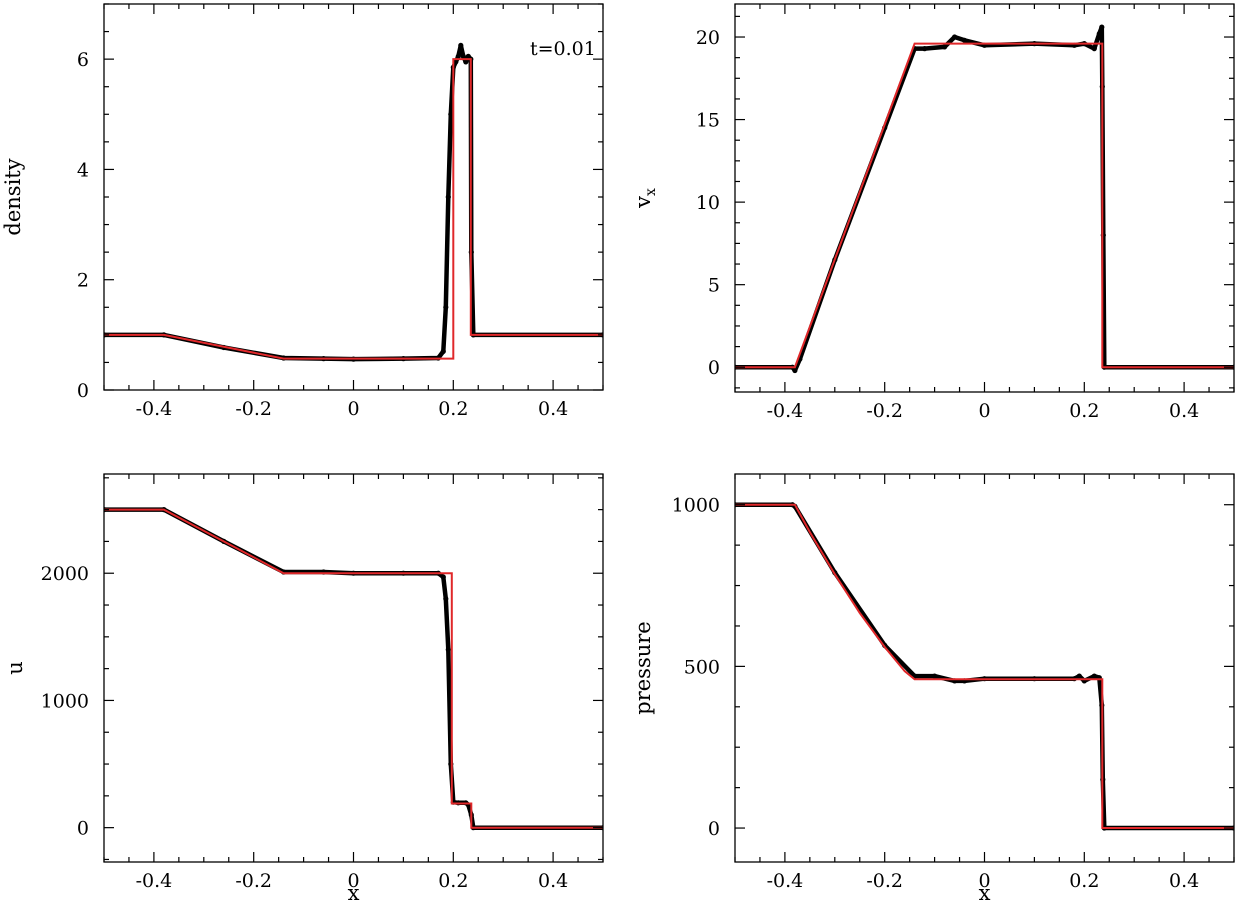 The height and width of the screenshot is (910, 1238). Describe the element at coordinates (353, 209) in the screenshot. I see `series-exact-density` at that location.